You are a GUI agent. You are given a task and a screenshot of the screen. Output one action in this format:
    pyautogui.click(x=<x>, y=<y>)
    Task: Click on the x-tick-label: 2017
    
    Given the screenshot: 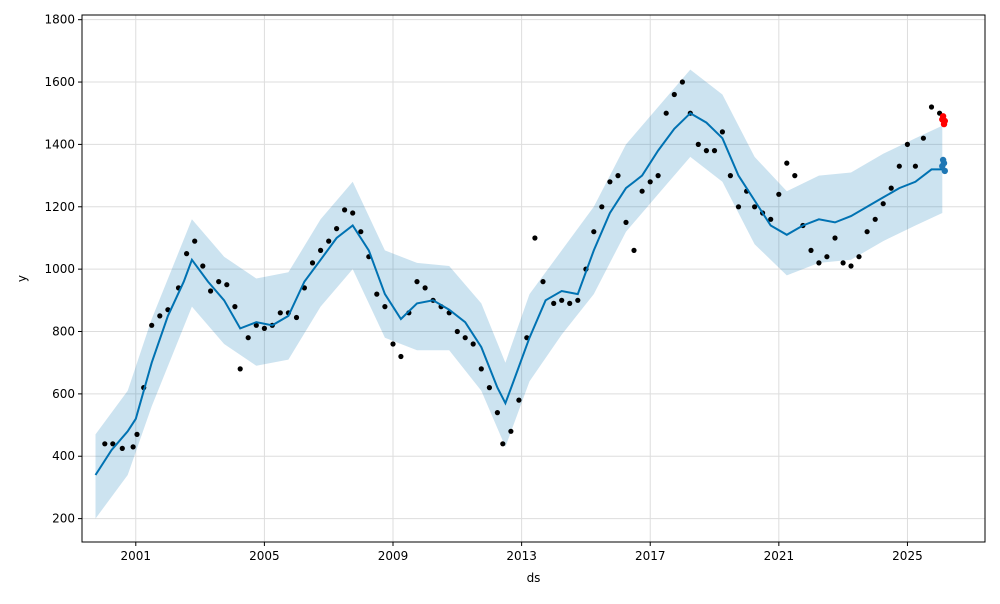 What is the action you would take?
    pyautogui.click(x=650, y=556)
    